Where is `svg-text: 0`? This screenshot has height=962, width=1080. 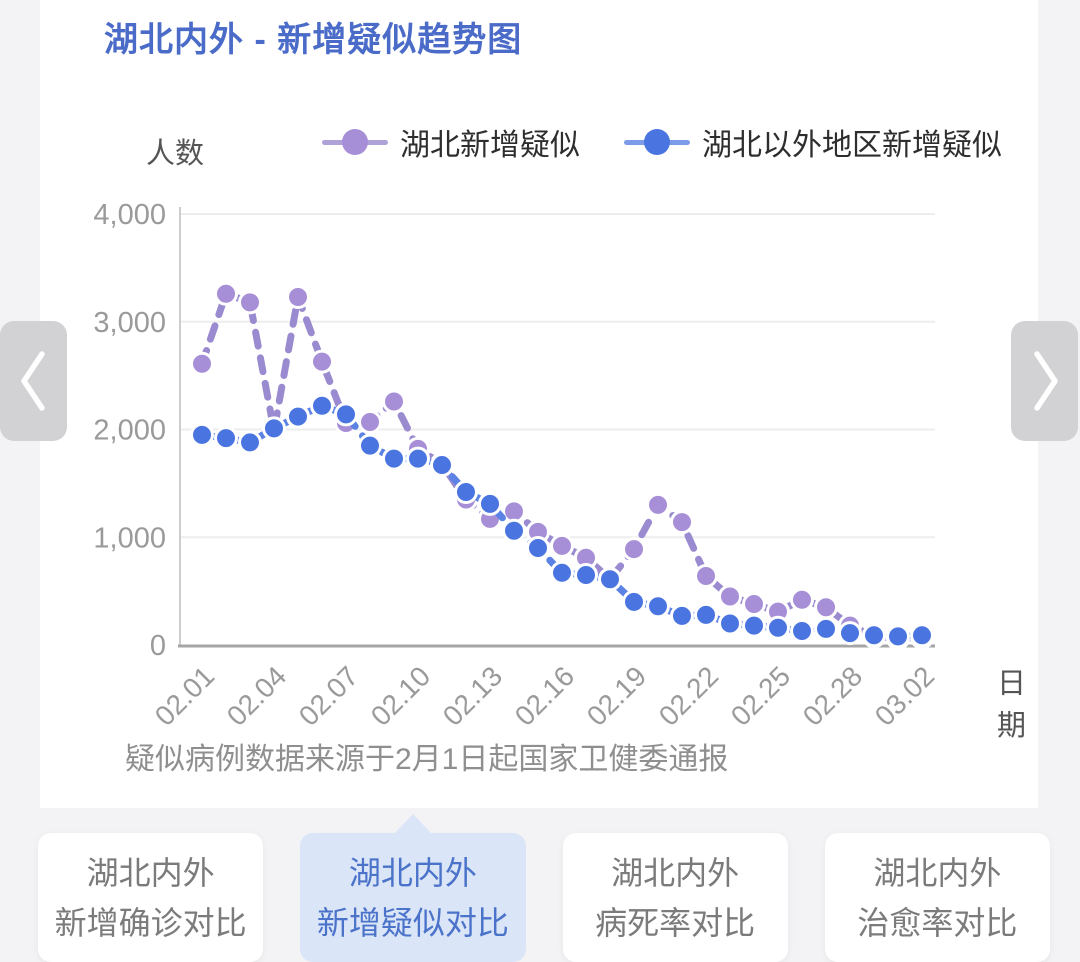
svg-text: 0 is located at coordinates (158, 646).